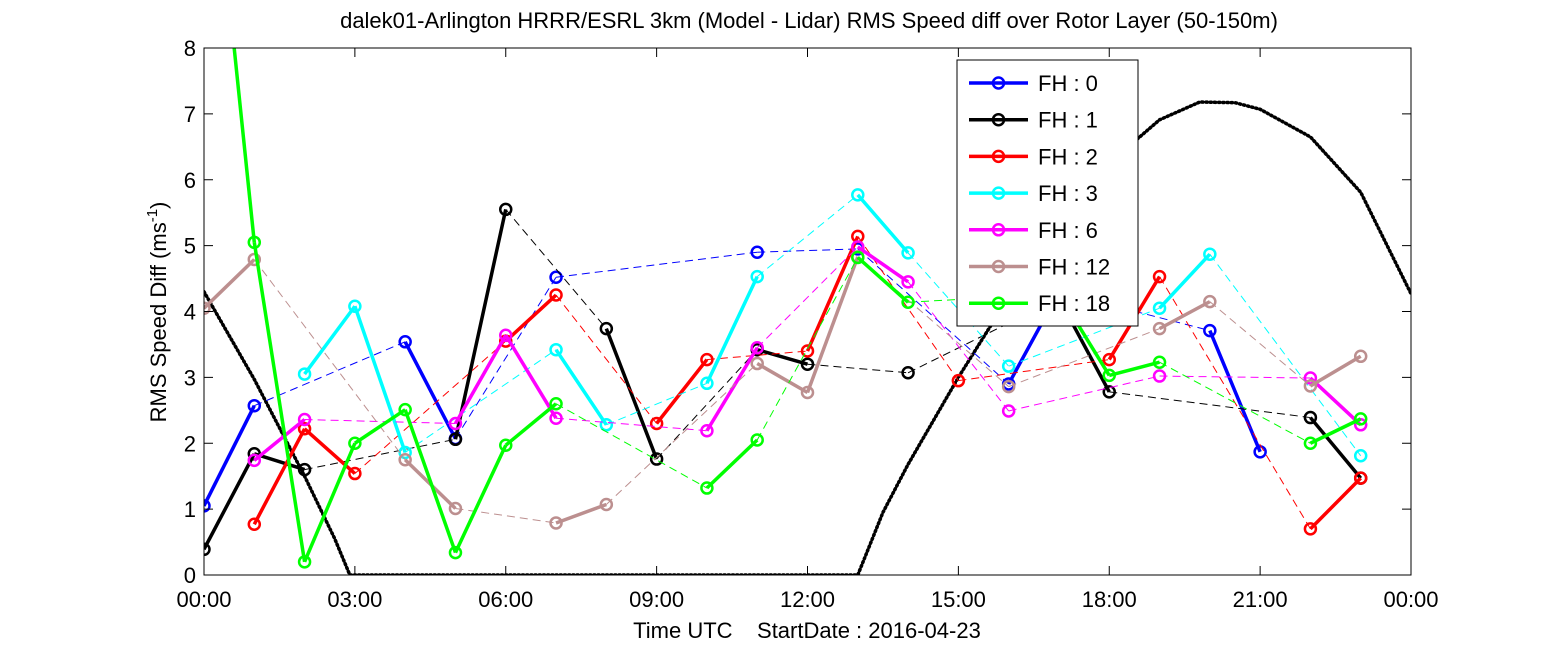 The width and height of the screenshot is (1559, 656). What do you see at coordinates (190, 312) in the screenshot?
I see `y-tick-label: 4` at bounding box center [190, 312].